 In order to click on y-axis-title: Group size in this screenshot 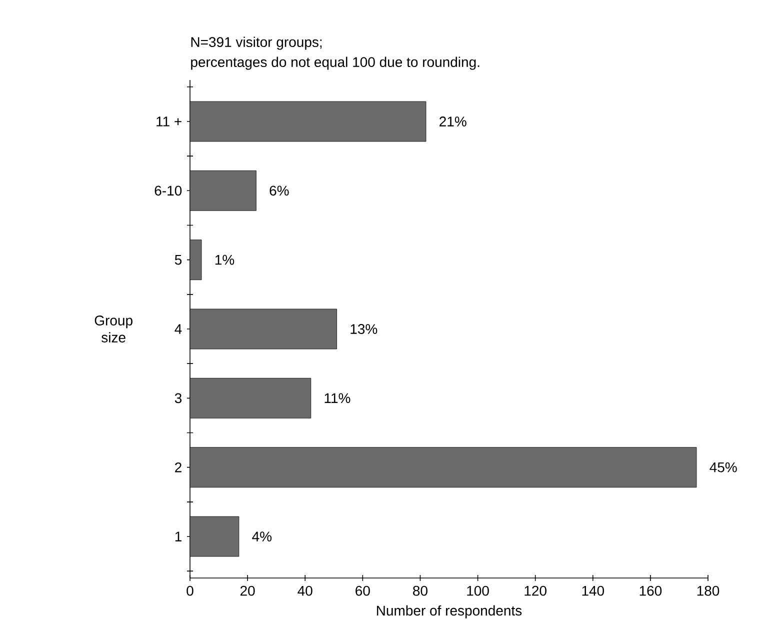, I will do `click(113, 329)`.